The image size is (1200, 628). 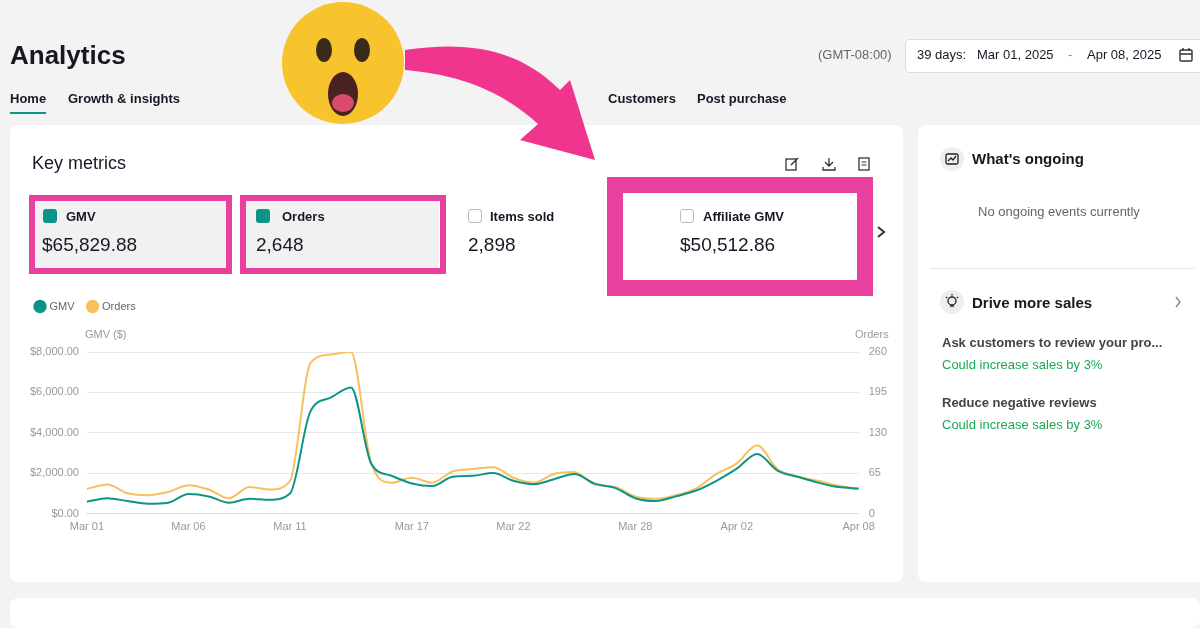 What do you see at coordinates (492, 245) in the screenshot?
I see `text: 2,898` at bounding box center [492, 245].